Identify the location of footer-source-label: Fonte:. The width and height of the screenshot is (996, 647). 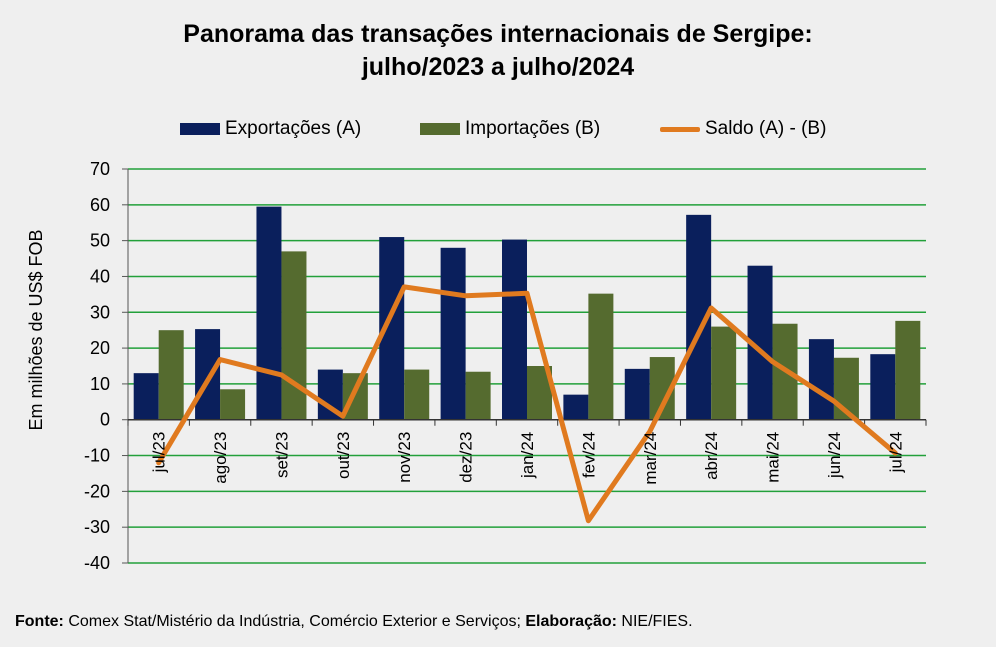
(39, 621).